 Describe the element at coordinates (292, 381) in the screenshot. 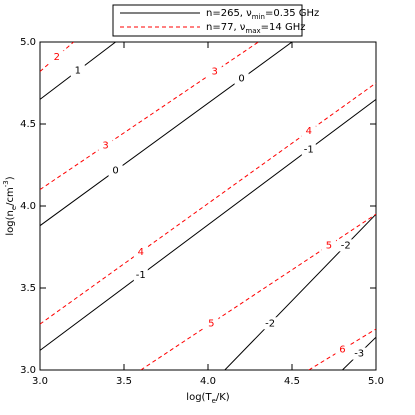

I see `x-tick-label: 4.5` at that location.